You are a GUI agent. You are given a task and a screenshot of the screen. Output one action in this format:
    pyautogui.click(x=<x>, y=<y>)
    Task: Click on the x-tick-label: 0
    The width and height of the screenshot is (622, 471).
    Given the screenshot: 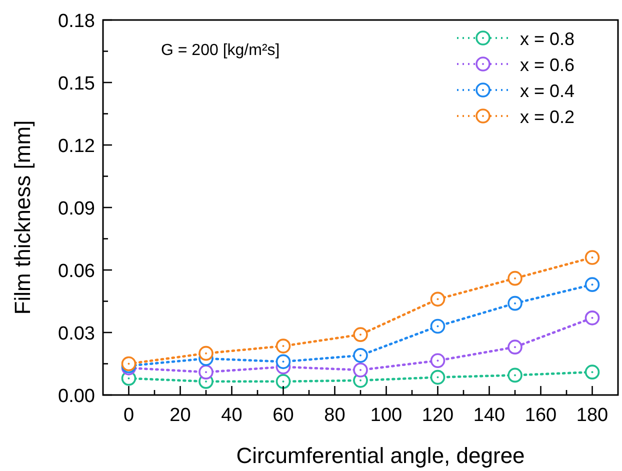 What is the action you would take?
    pyautogui.click(x=128, y=415)
    